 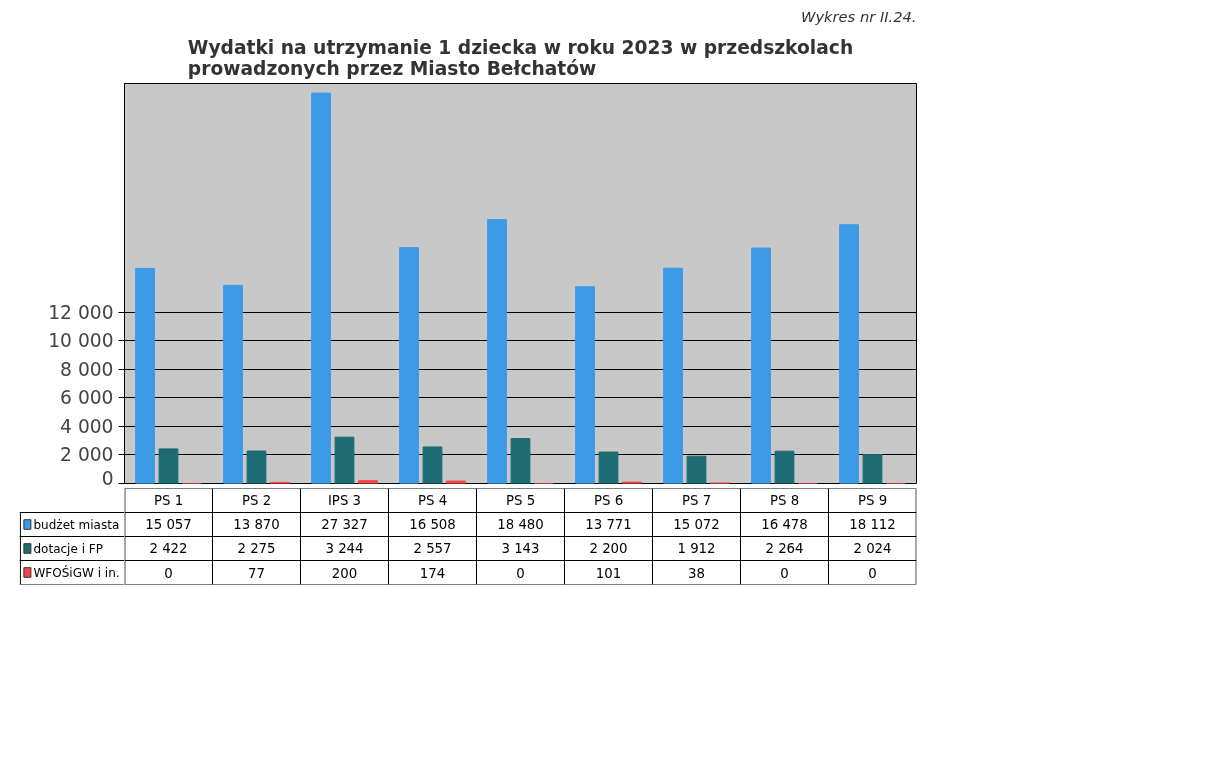 What do you see at coordinates (784, 524) in the screenshot?
I see `data-label: 16 478` at bounding box center [784, 524].